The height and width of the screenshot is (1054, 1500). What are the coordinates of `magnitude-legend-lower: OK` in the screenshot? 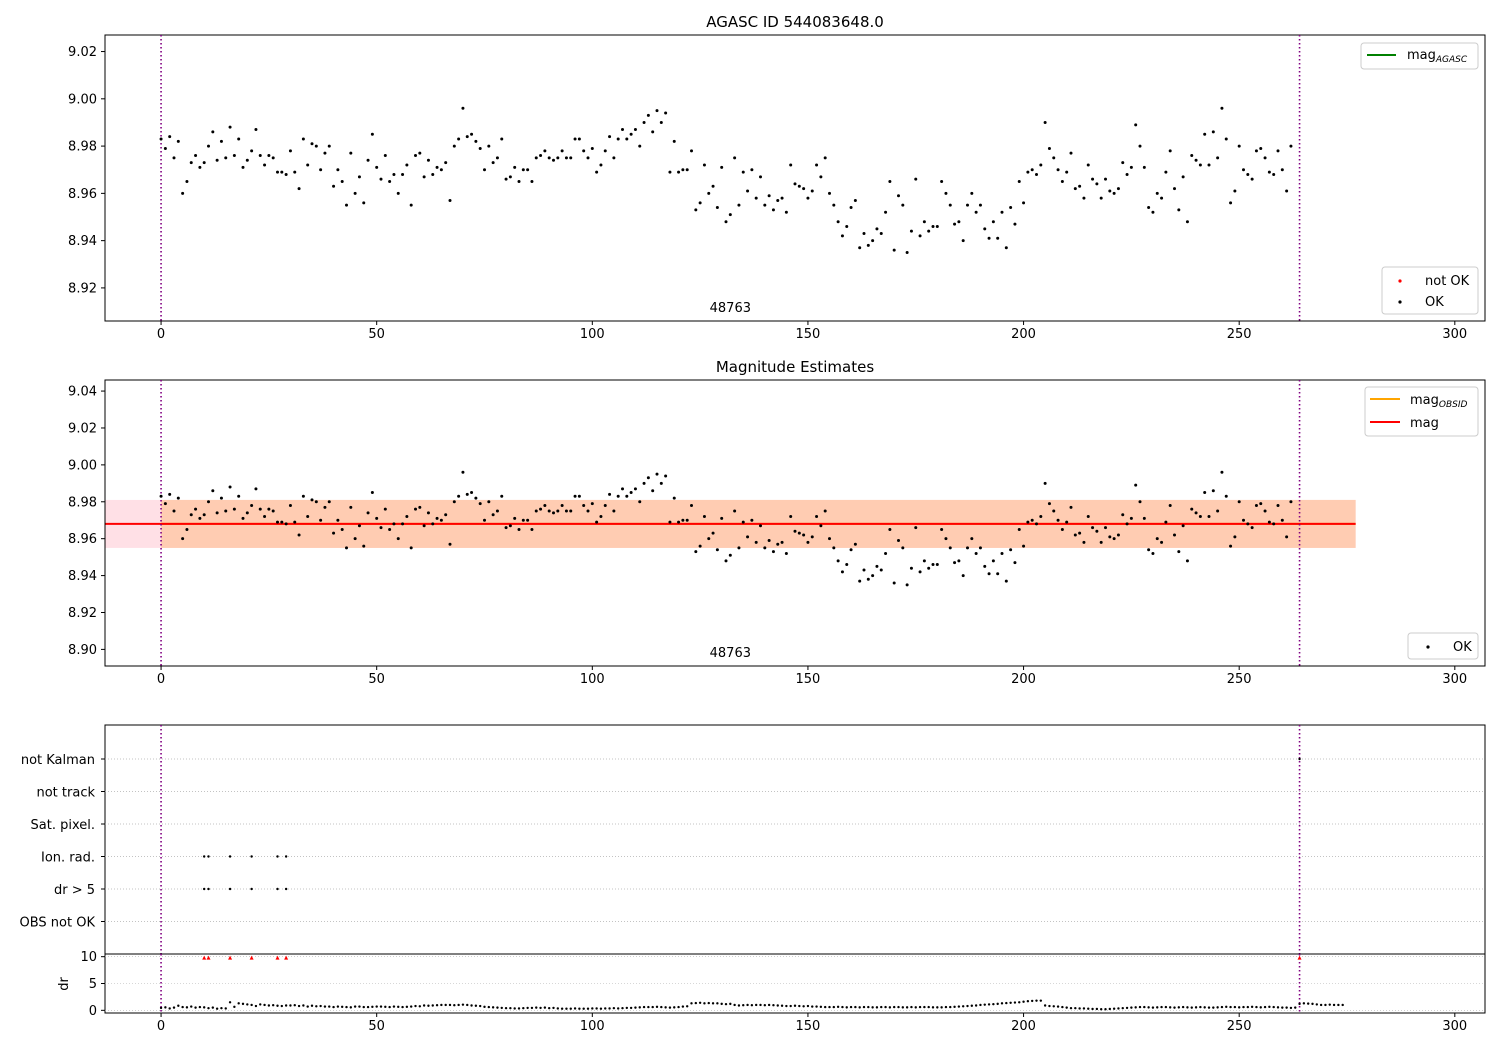 It's located at (1443, 646).